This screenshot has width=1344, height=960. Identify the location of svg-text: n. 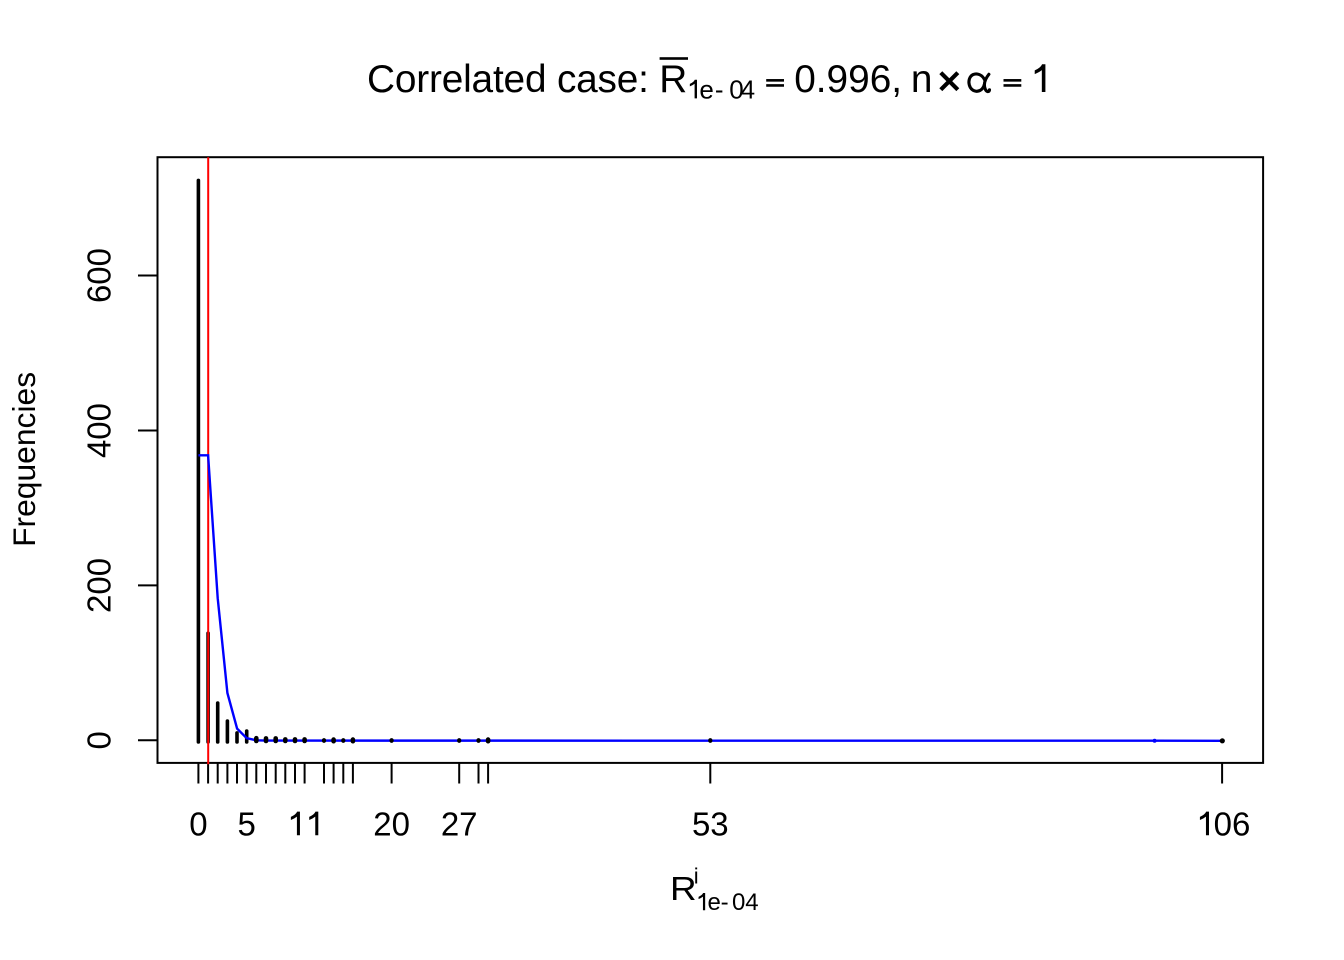
(922, 79).